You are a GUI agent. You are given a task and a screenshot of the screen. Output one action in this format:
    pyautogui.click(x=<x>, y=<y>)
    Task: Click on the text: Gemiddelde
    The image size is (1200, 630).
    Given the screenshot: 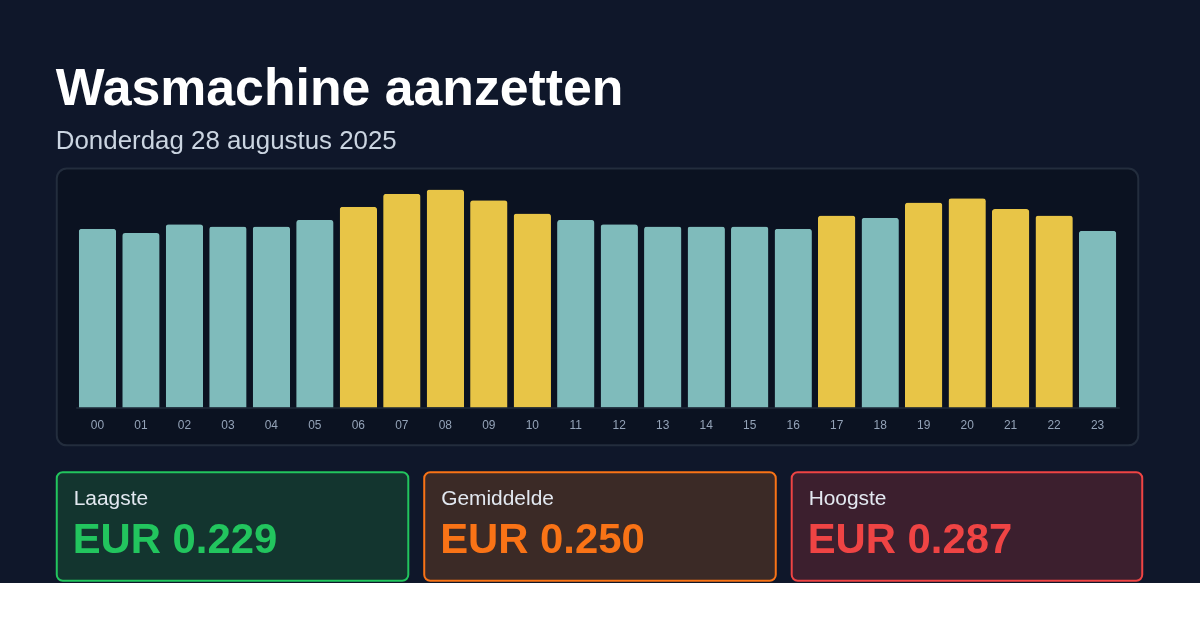 What is the action you would take?
    pyautogui.click(x=497, y=498)
    